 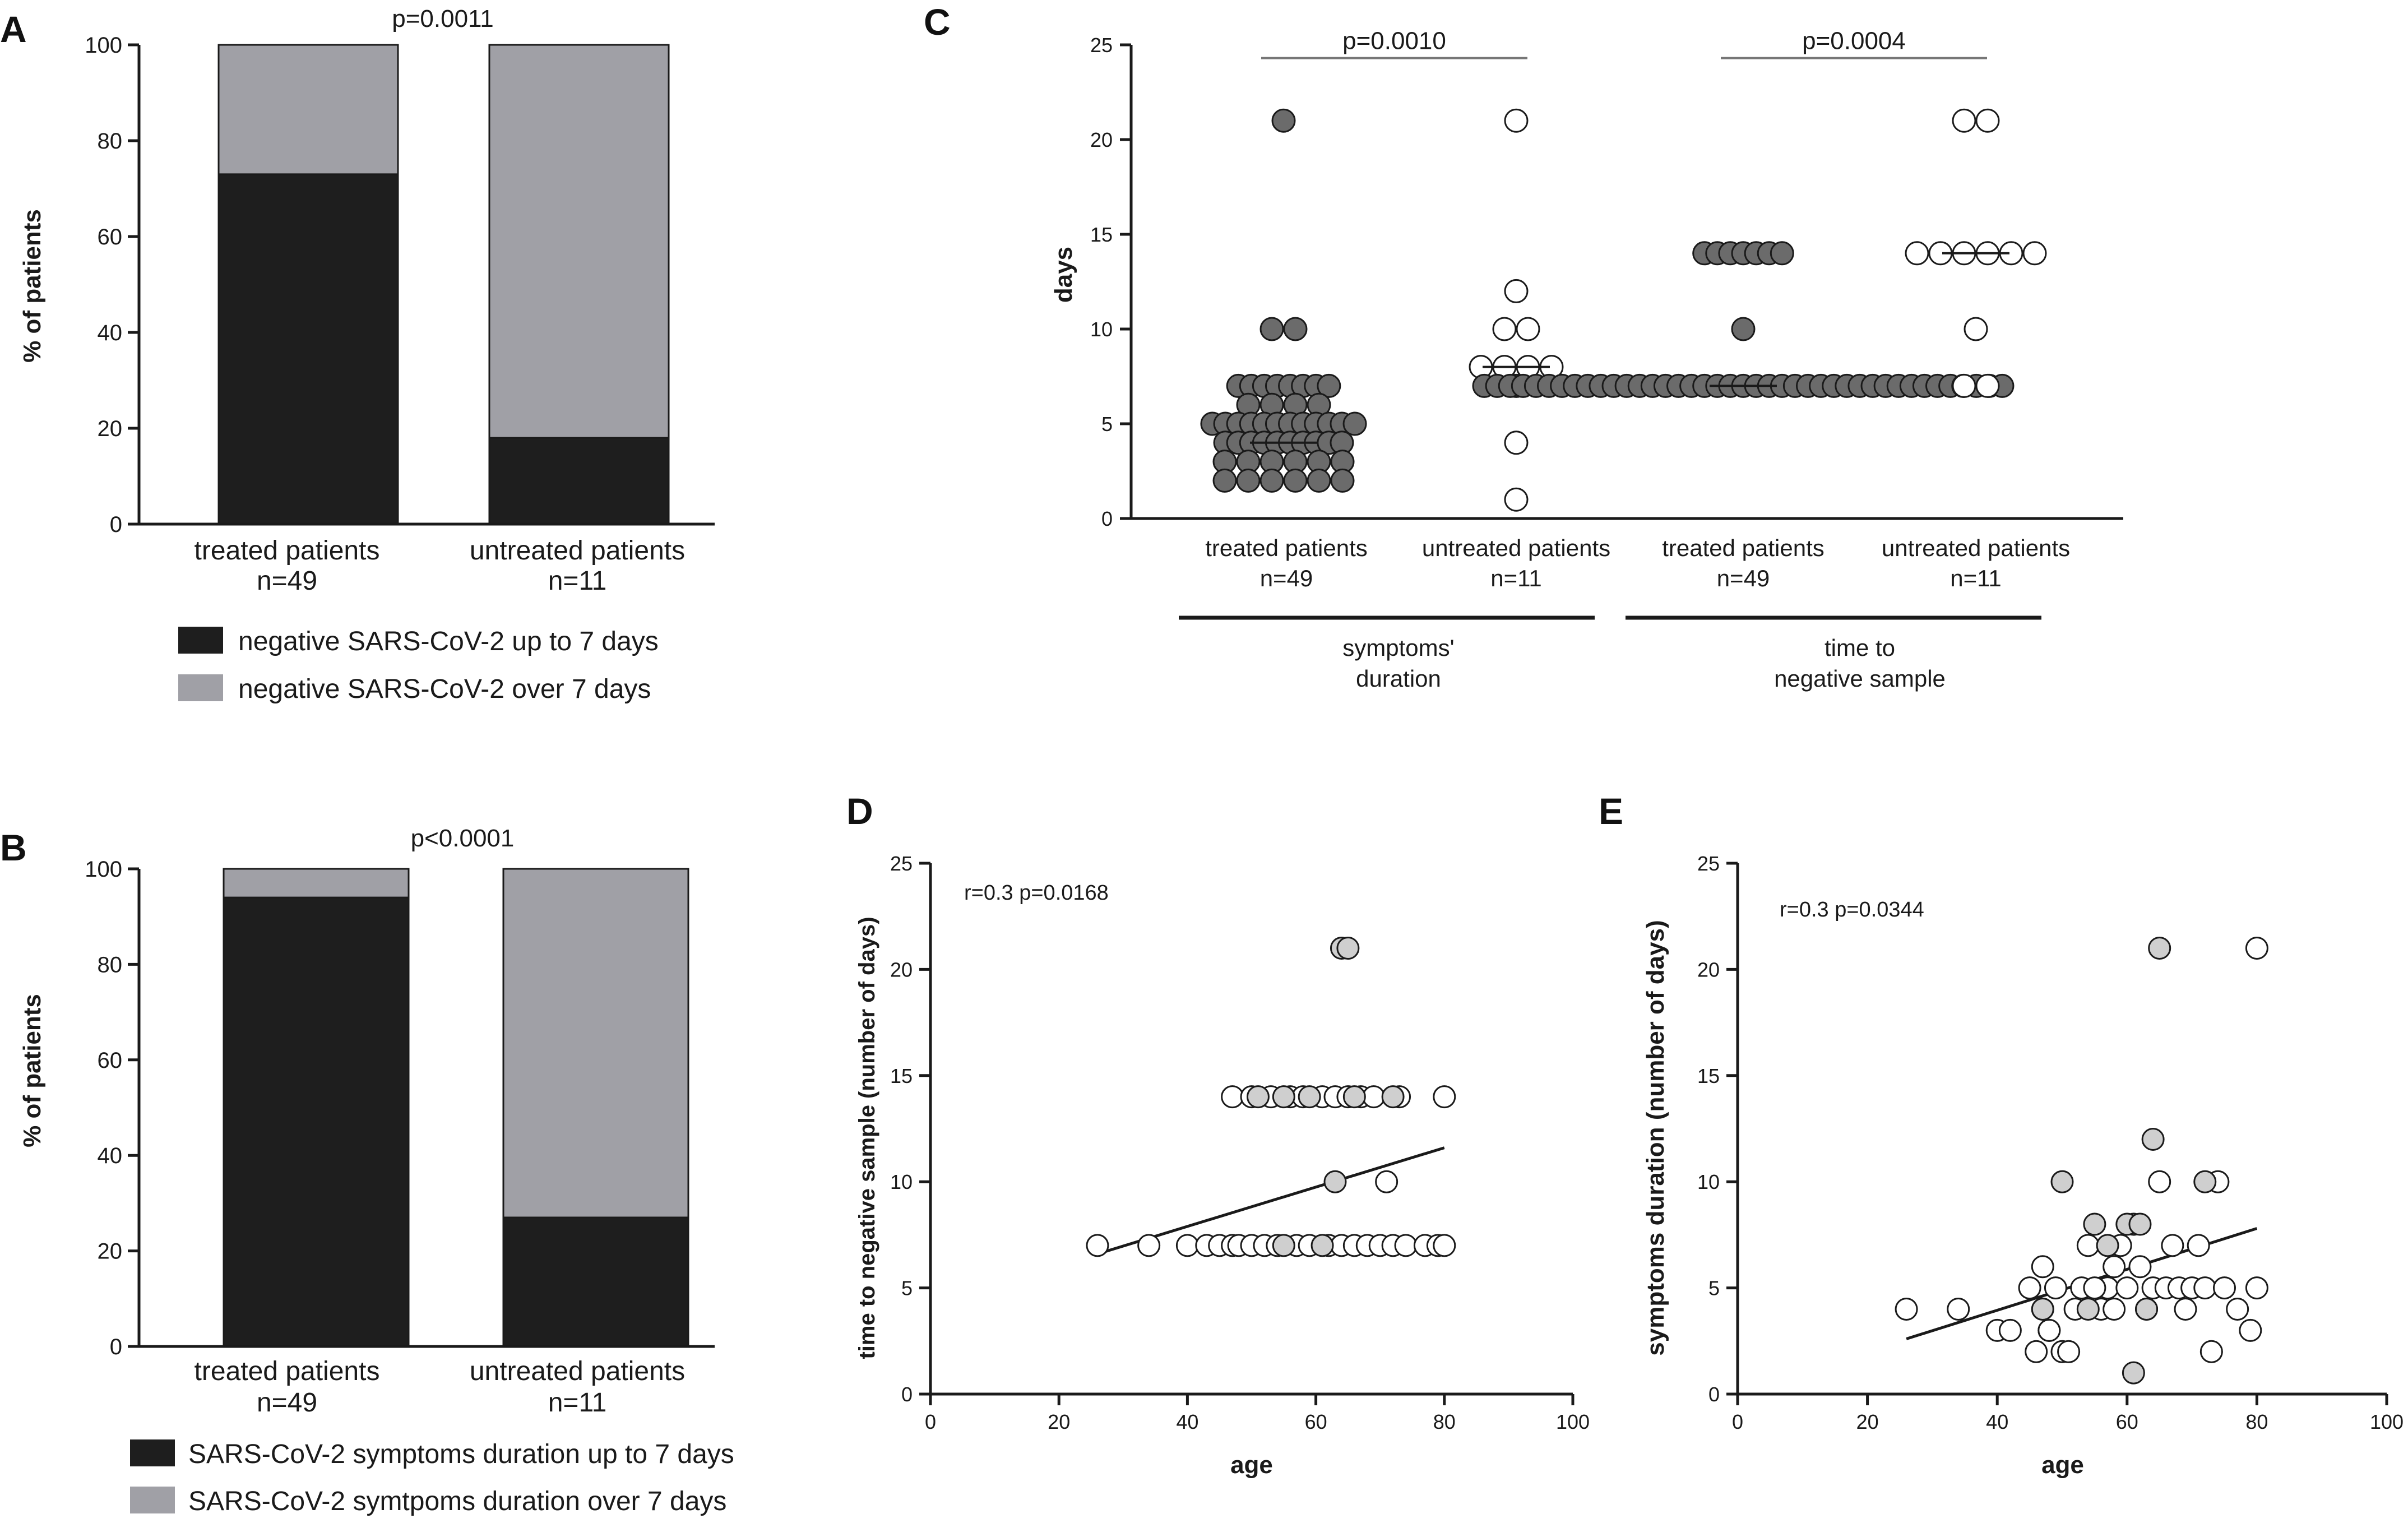 What do you see at coordinates (1036, 893) in the screenshot?
I see `panel-d-annotation: r=0.3 p=0.0168` at bounding box center [1036, 893].